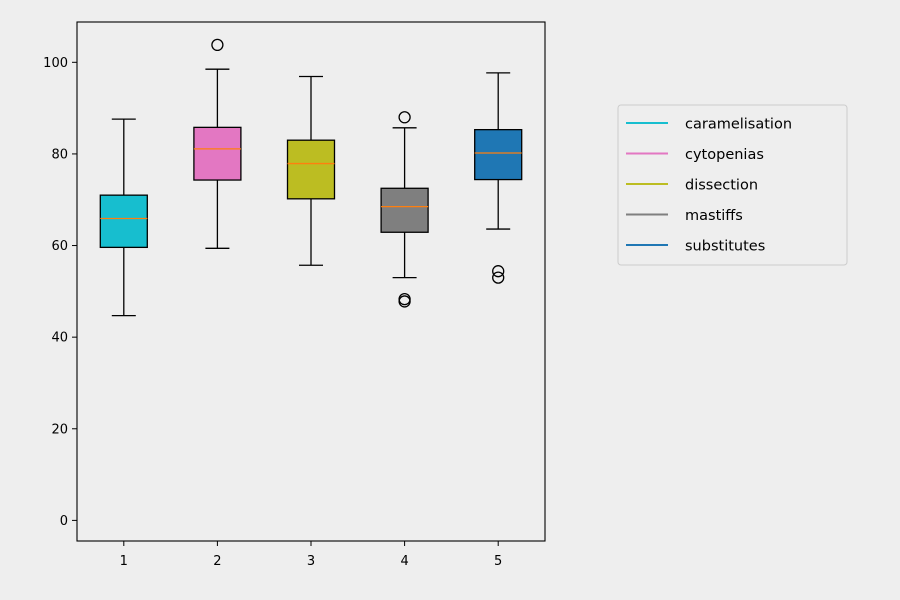 This screenshot has height=600, width=900. Describe the element at coordinates (59, 246) in the screenshot. I see `y-tick-label: 60` at that location.